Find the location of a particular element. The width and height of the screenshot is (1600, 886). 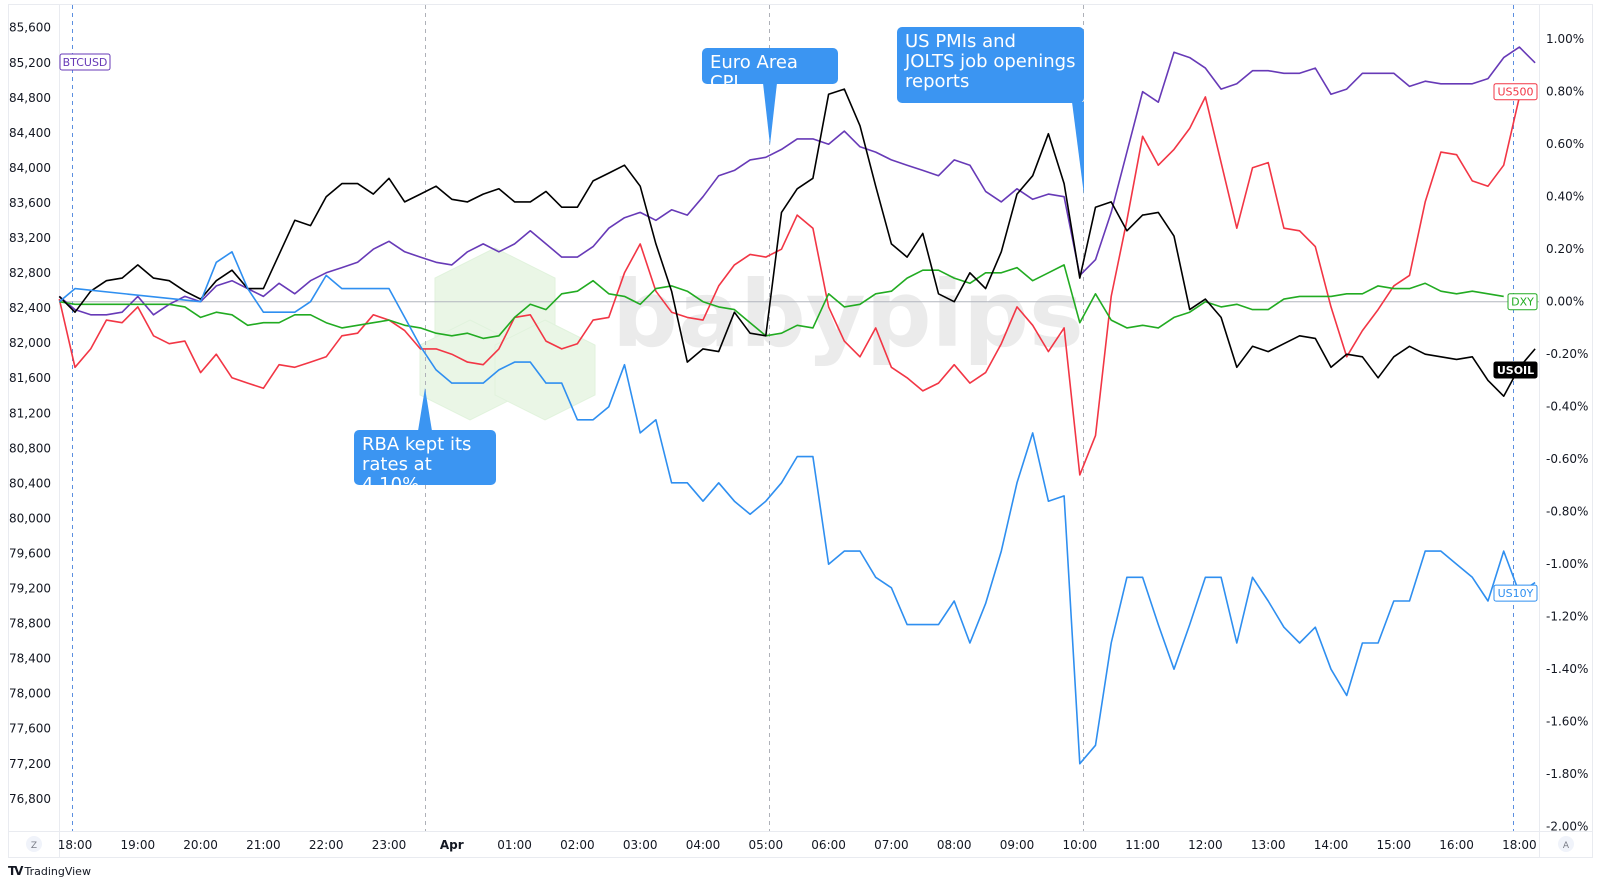

left-axis-tick-label: 82,000 is located at coordinates (30, 343).